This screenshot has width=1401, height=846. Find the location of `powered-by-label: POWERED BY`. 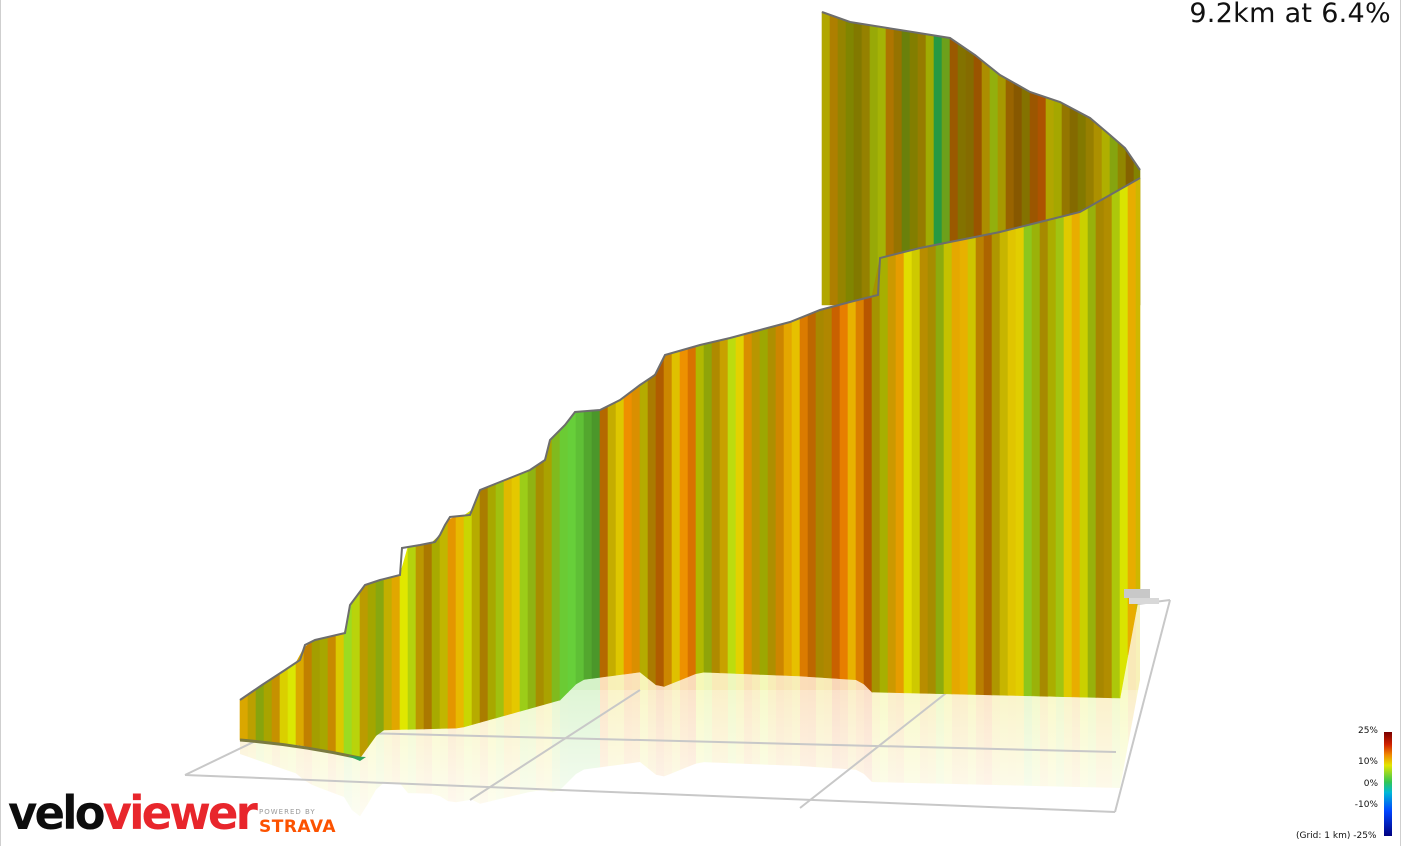

powered-by-label: POWERED BY is located at coordinates (287, 812).